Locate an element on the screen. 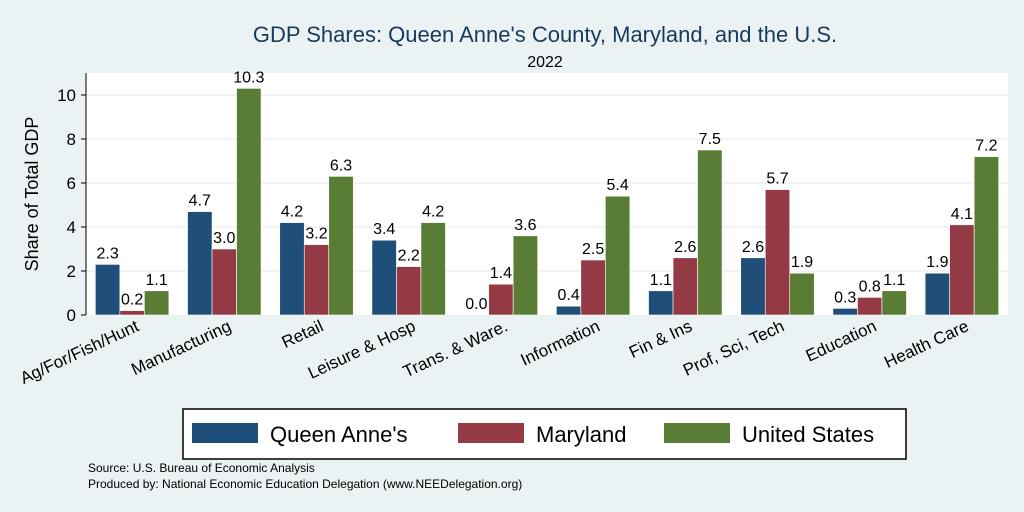 The width and height of the screenshot is (1024, 512). value-label: 10.3 is located at coordinates (248, 77).